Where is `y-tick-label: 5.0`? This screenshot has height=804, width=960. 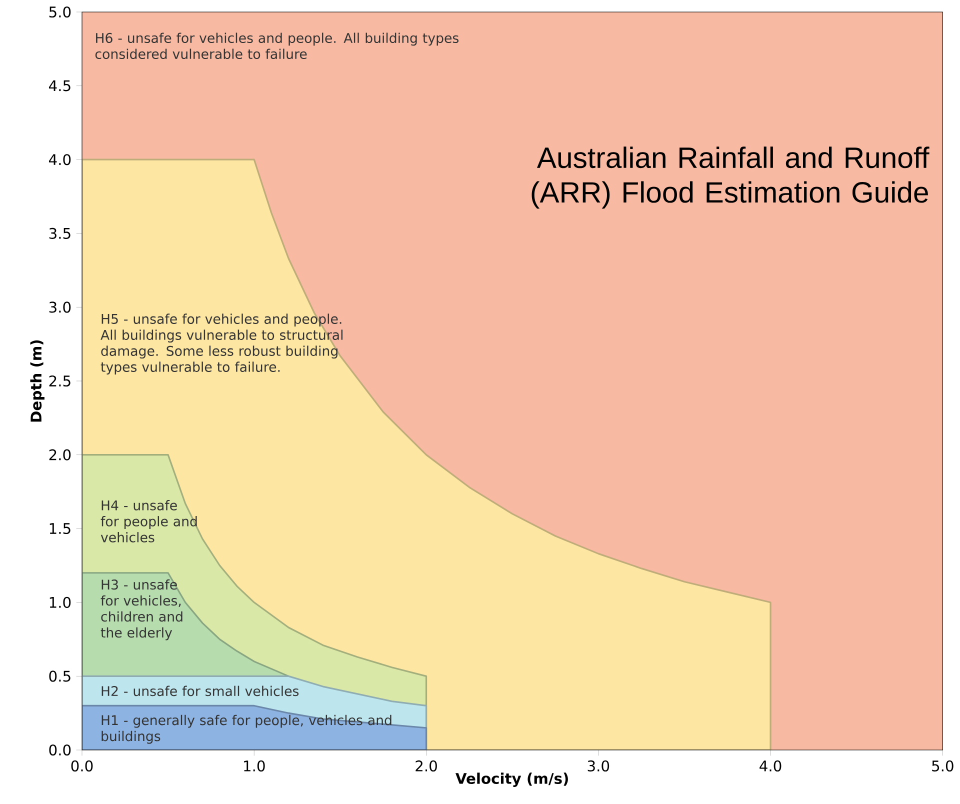
y-tick-label: 5.0 is located at coordinates (60, 12).